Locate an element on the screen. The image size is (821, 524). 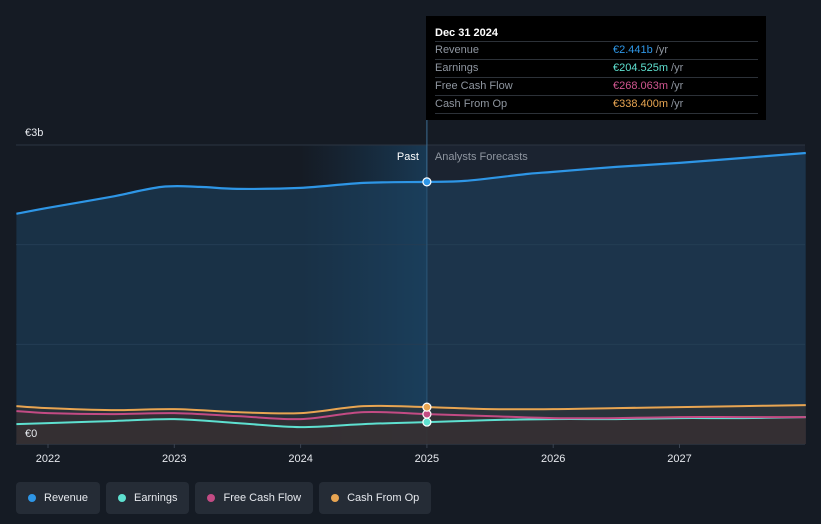
legend-label: Cash From Op is located at coordinates (383, 498).